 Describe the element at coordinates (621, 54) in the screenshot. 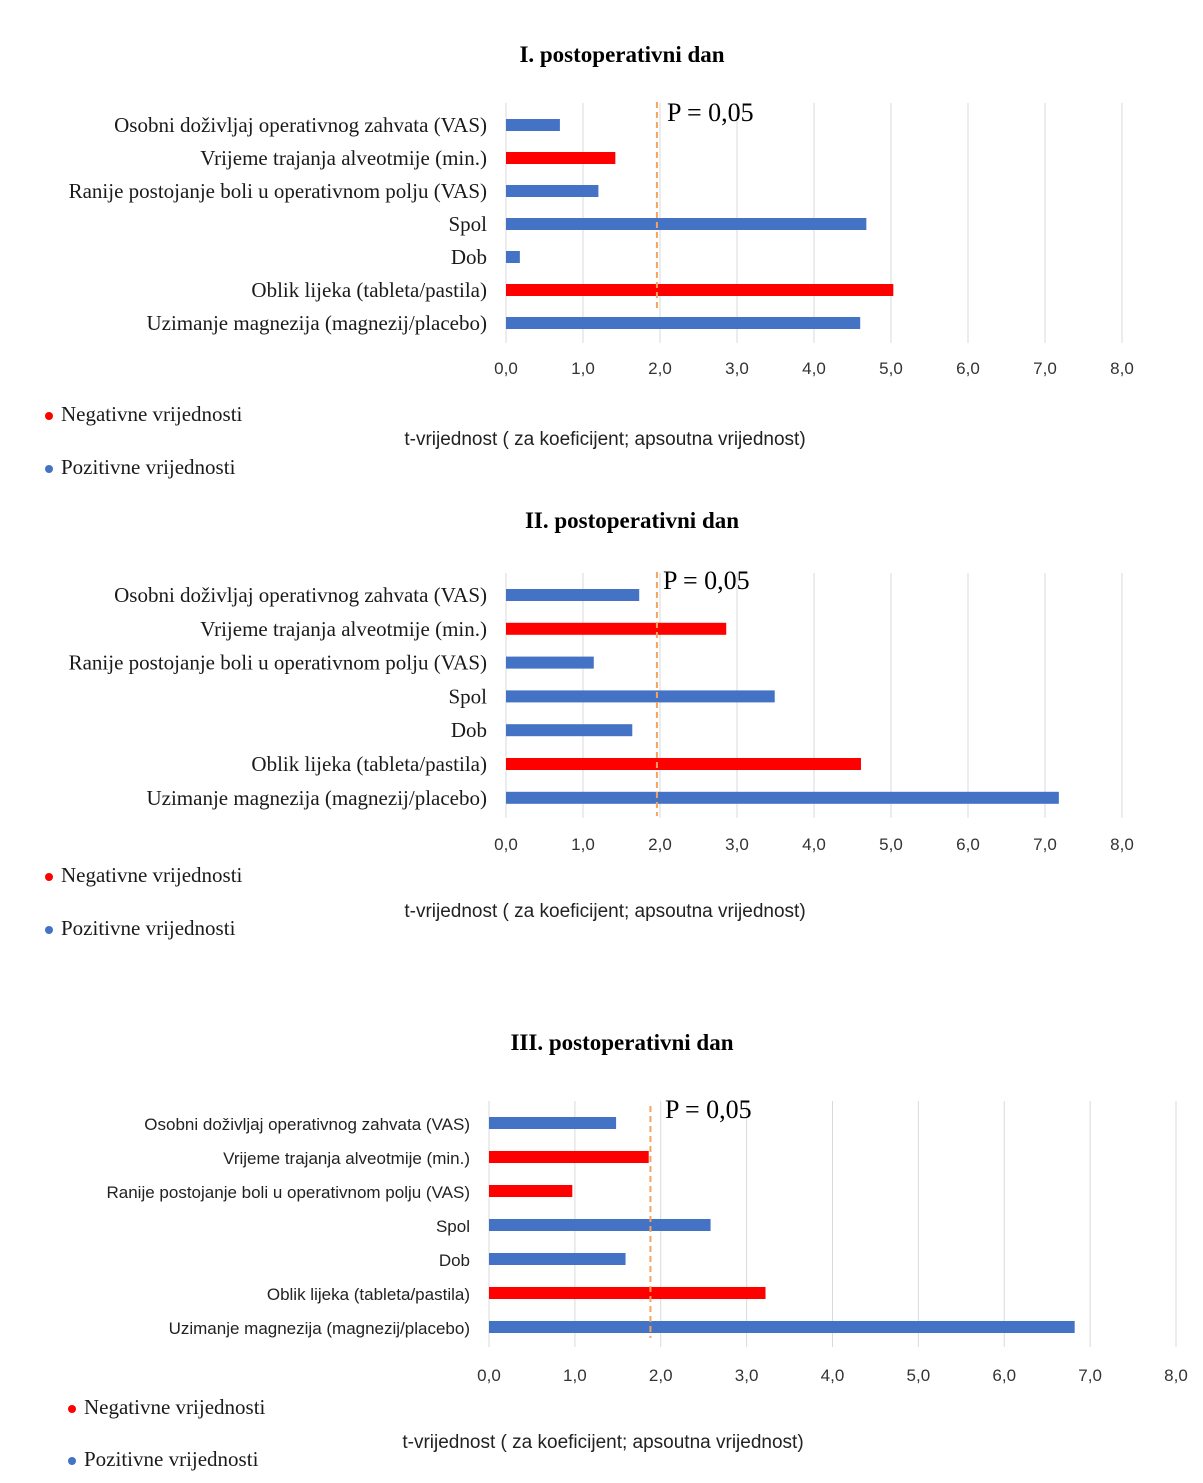

I see `chart-title: I. postoperativni dan` at that location.